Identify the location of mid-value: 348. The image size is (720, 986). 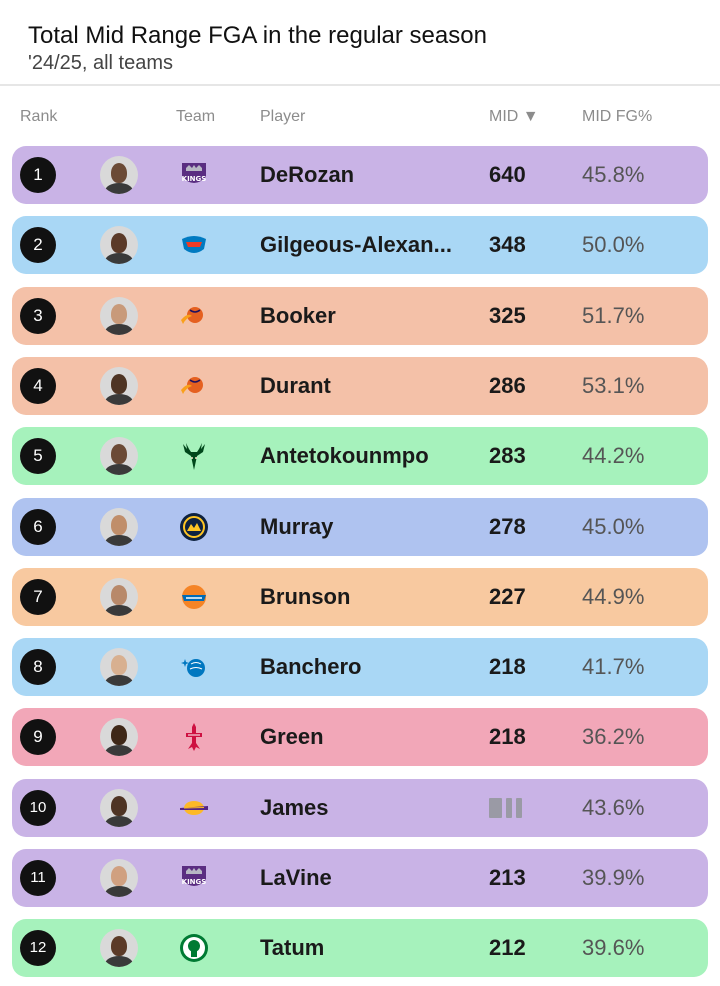
(507, 245).